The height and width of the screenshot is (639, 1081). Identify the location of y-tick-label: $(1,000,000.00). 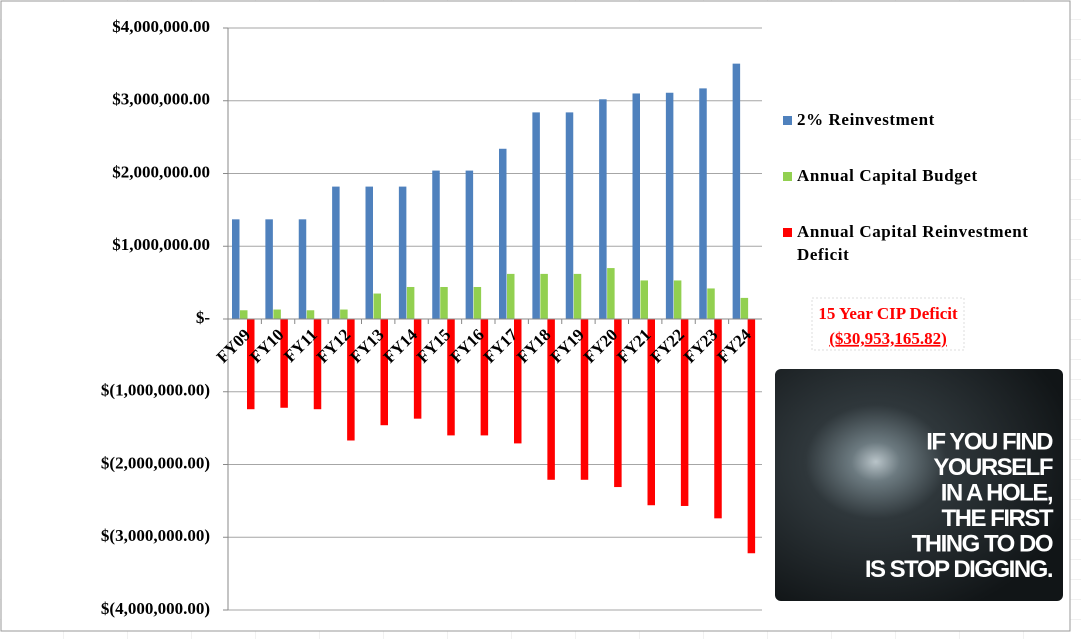
(155, 390).